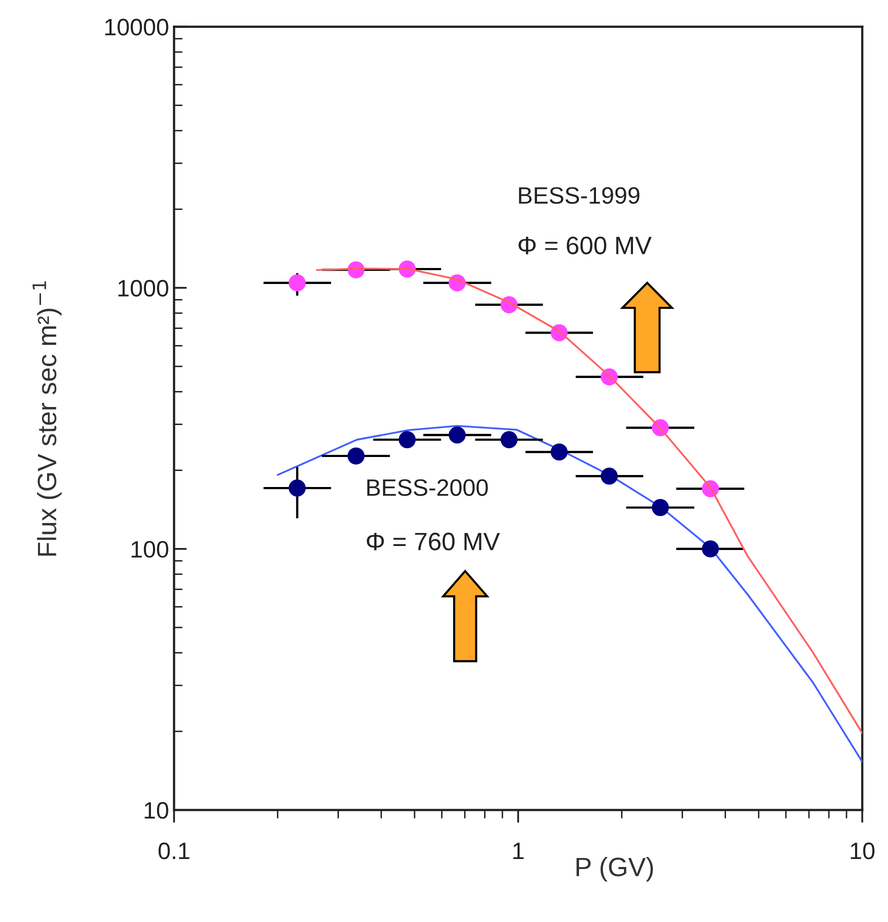  Describe the element at coordinates (156, 810) in the screenshot. I see `y-tick-label: 10` at that location.